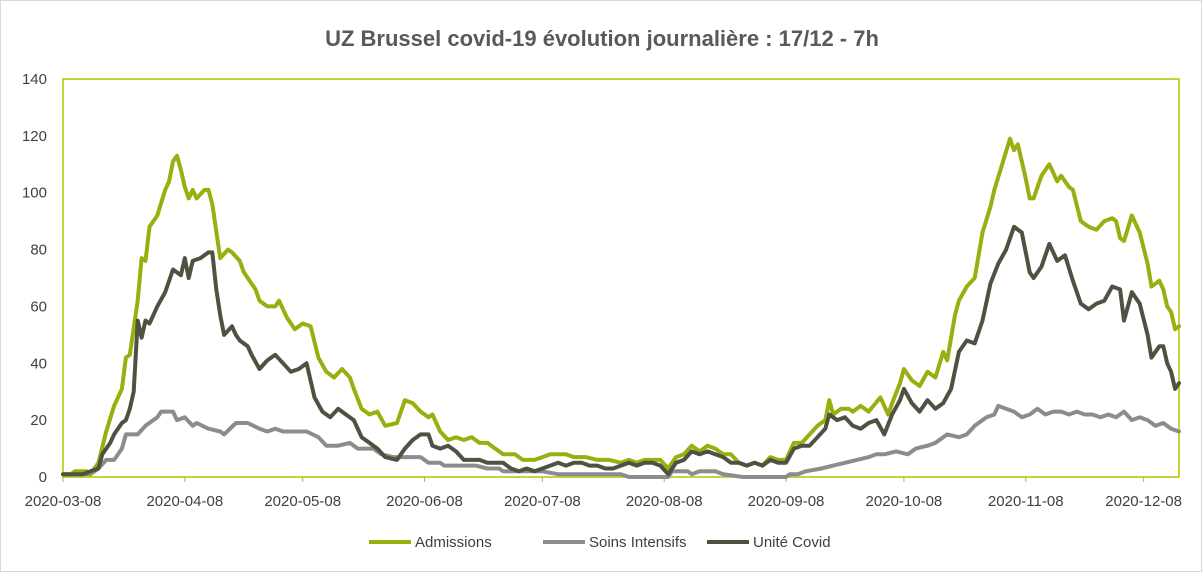 This screenshot has height=573, width=1202. I want to click on legend: Admissions Soins Intensifs Unité Covid, so click(600, 542).